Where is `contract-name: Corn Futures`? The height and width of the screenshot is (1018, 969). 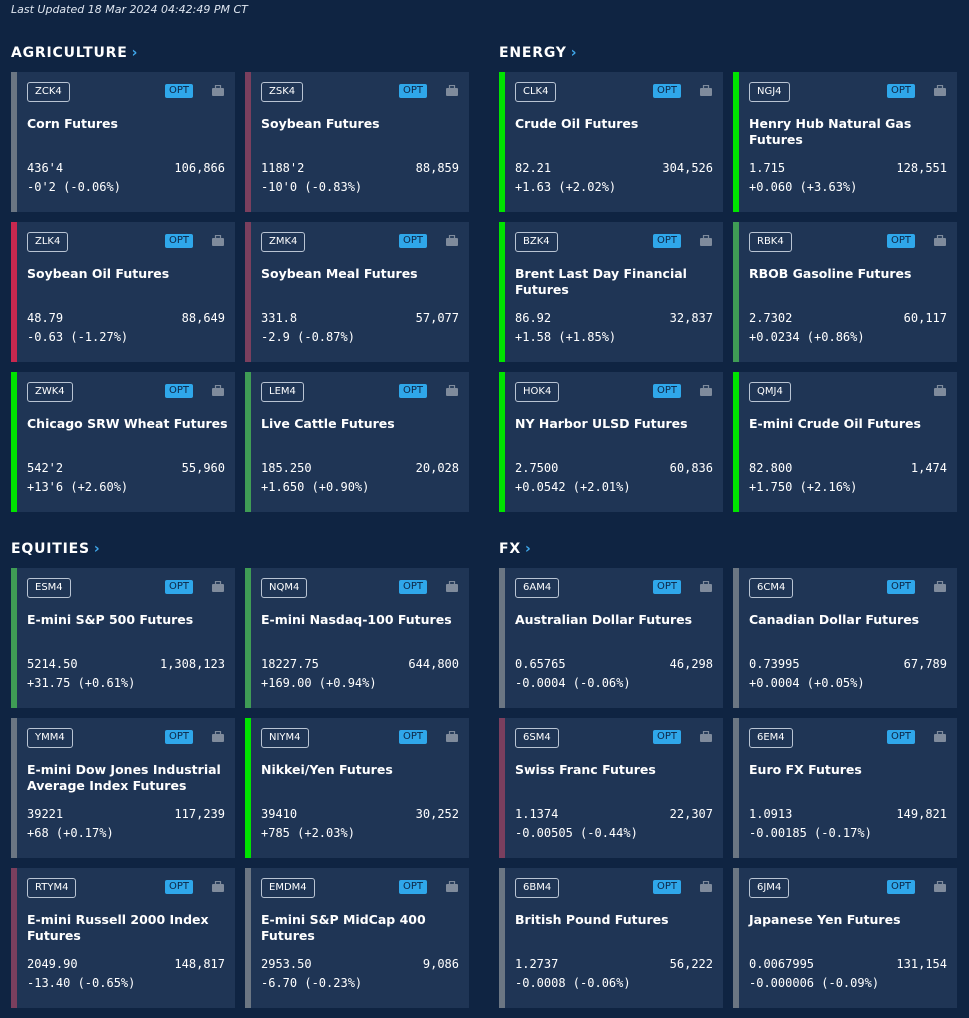 contract-name: Corn Futures is located at coordinates (72, 123).